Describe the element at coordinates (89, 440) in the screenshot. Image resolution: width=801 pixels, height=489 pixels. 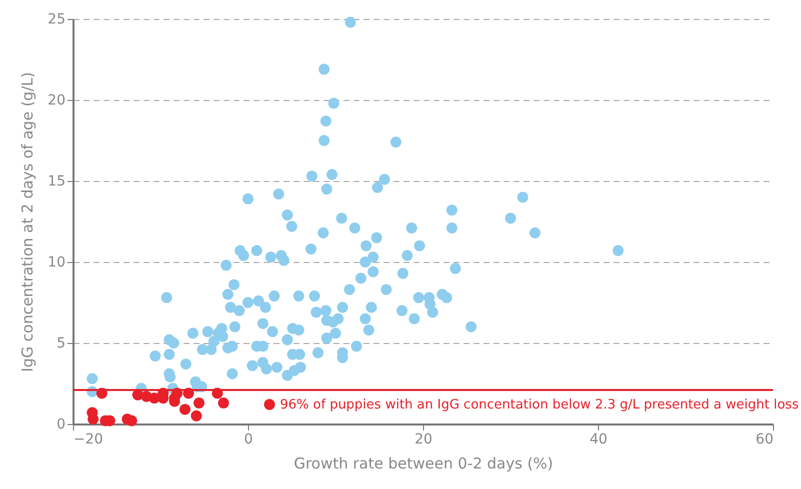
I see `x-tick-label: −20` at that location.